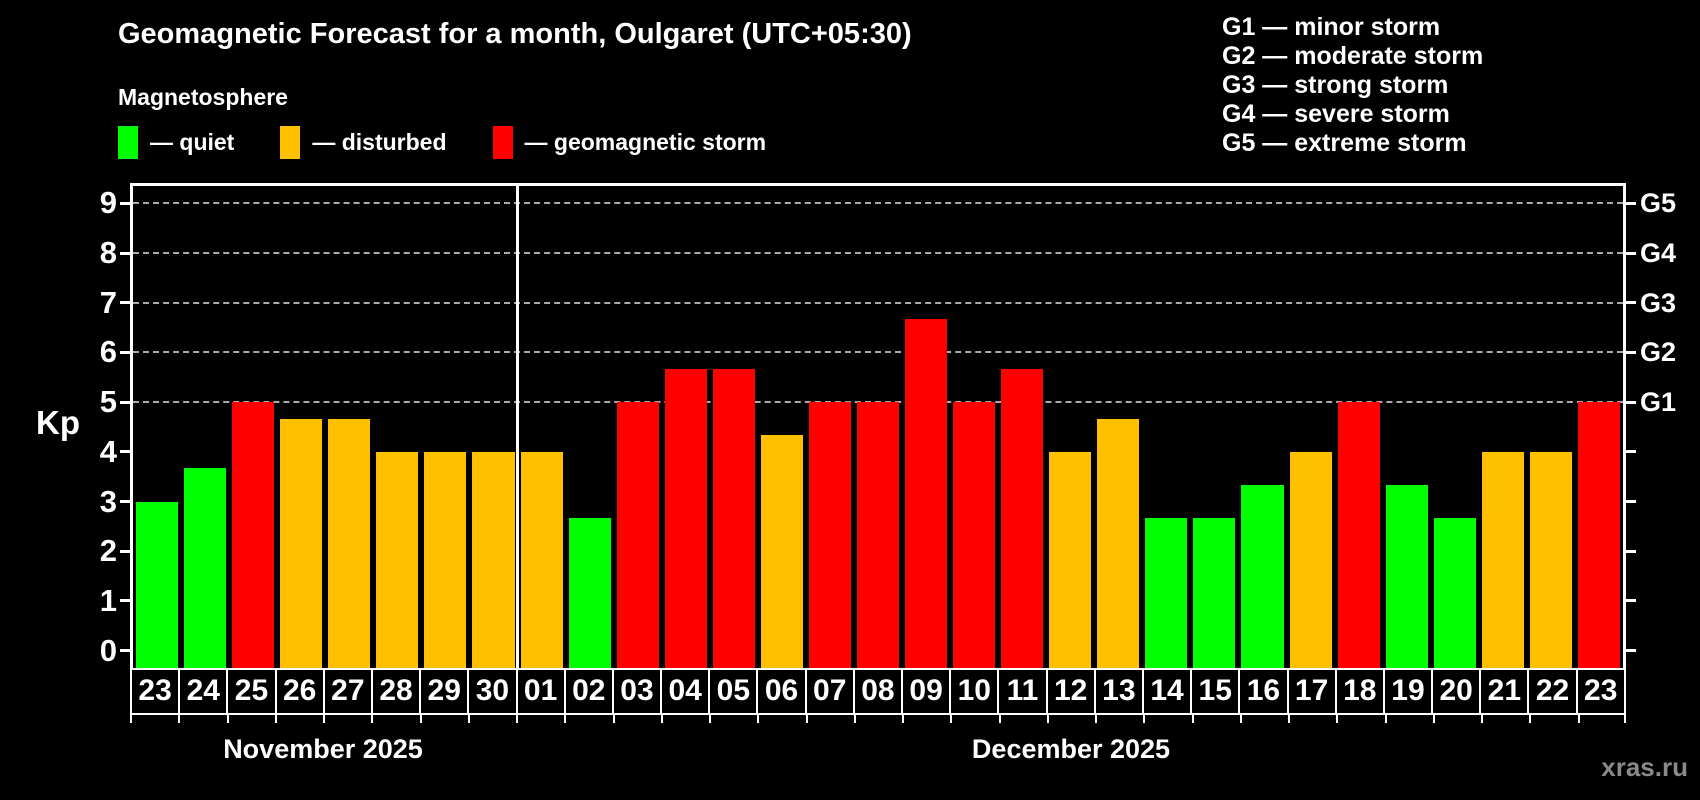 The image size is (1700, 800). What do you see at coordinates (637, 691) in the screenshot?
I see `day-cell-dec-03: 03` at bounding box center [637, 691].